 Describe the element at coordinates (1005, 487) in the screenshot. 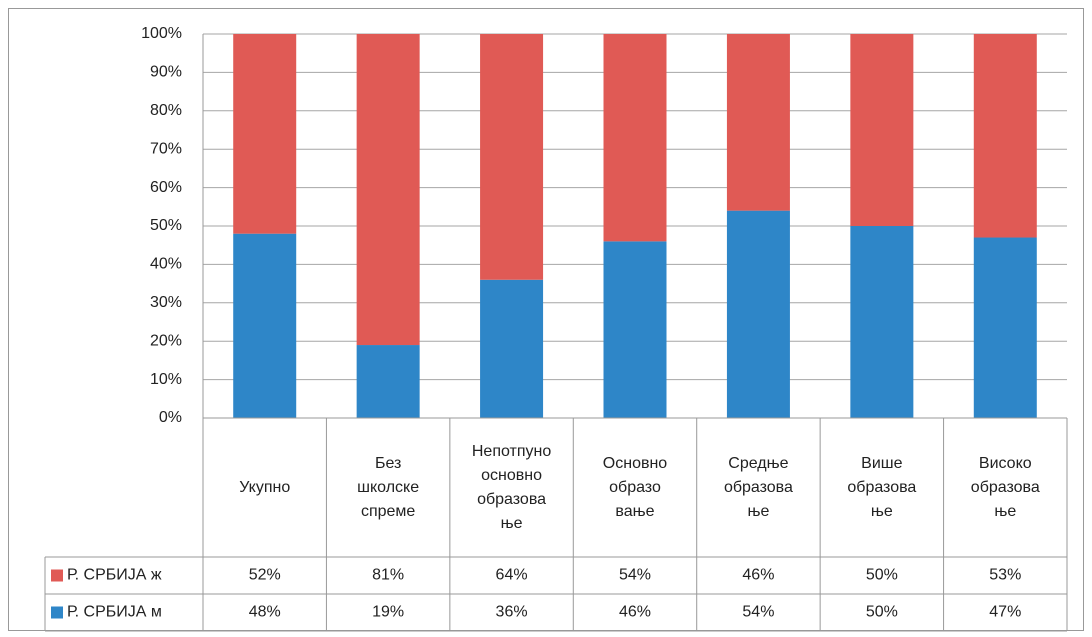

I see `x-tick-label: Високо образова ње` at that location.